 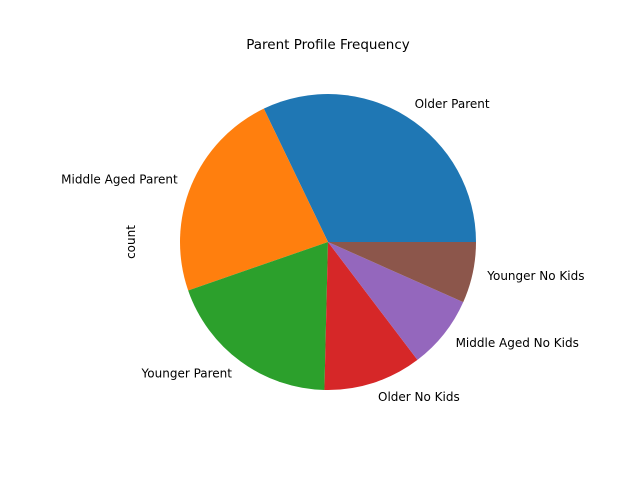 What do you see at coordinates (258, 316) in the screenshot?
I see `pie-slice-younger-parent` at bounding box center [258, 316].